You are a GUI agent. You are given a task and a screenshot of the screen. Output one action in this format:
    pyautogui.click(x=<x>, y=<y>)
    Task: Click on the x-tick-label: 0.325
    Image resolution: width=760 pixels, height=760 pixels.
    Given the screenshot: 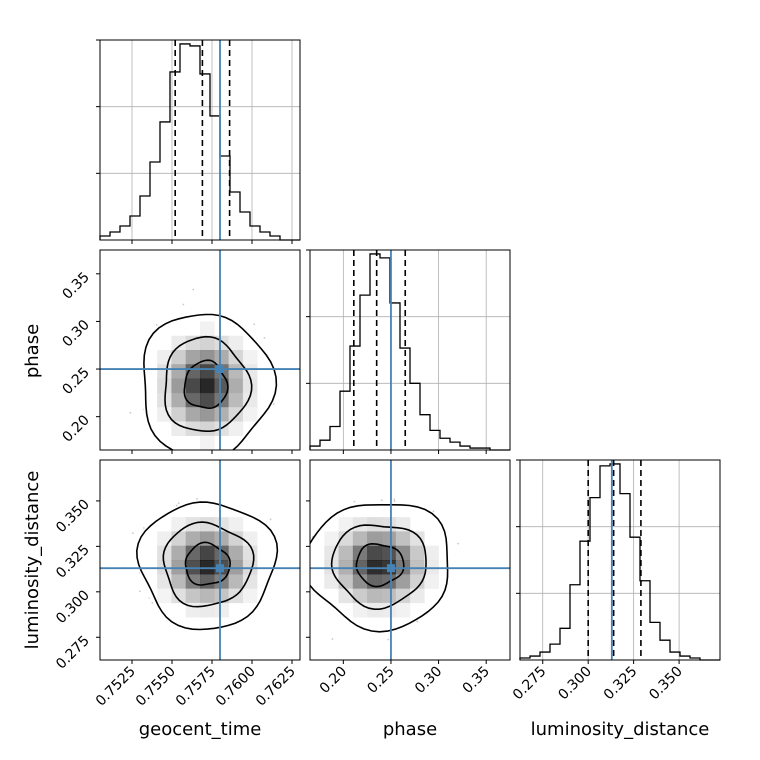 What is the action you would take?
    pyautogui.click(x=621, y=684)
    